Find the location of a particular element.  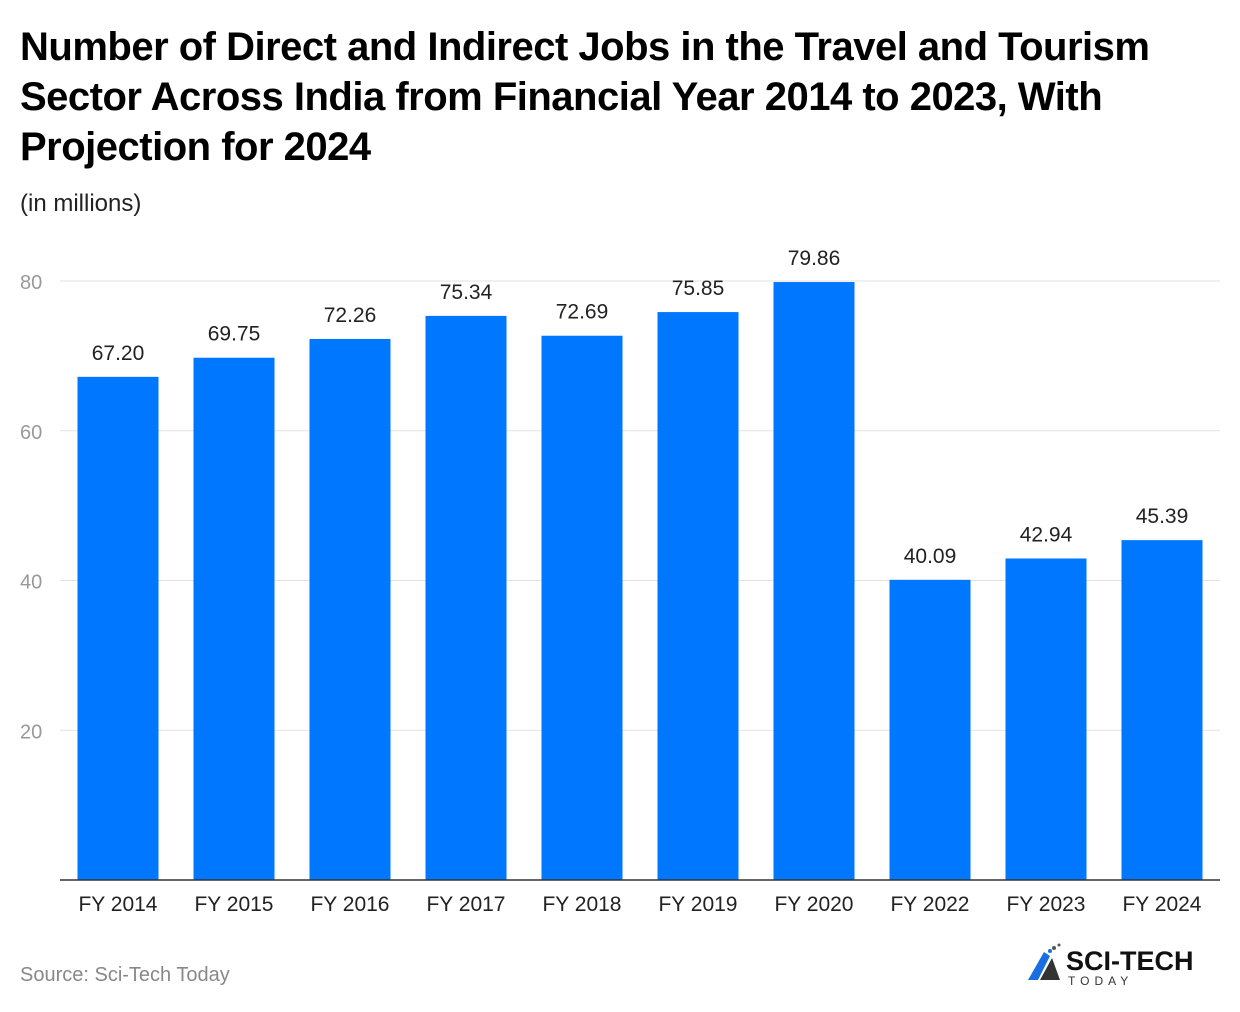

source-note: Source: Sci-Tech Today is located at coordinates (125, 975).